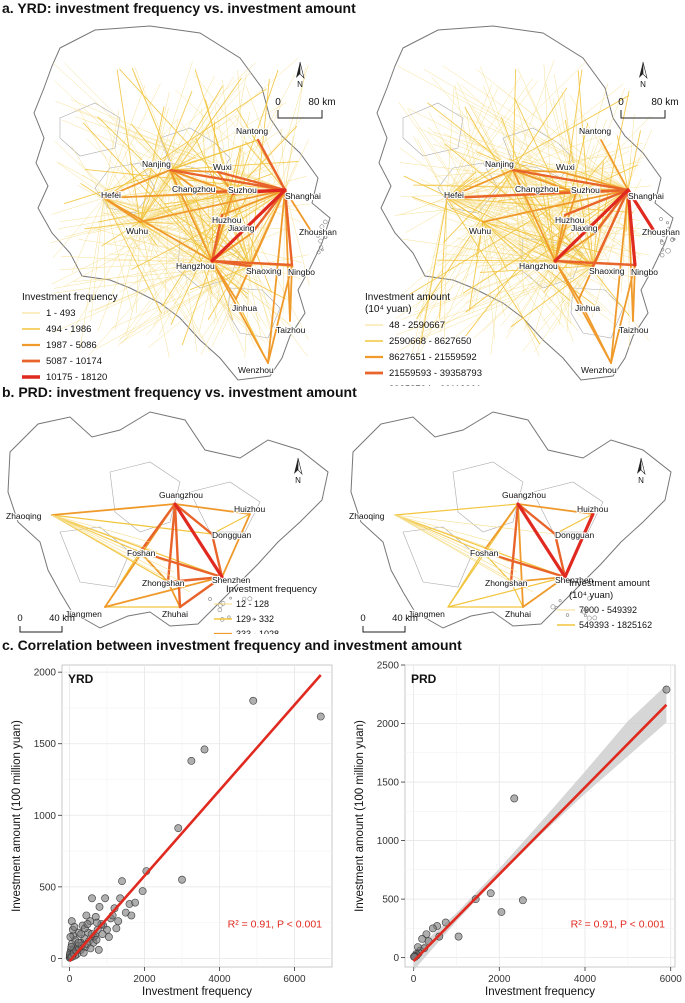 This screenshot has height=1003, width=685. I want to click on flow-line-hangzhou-suzhou, so click(565, 227).